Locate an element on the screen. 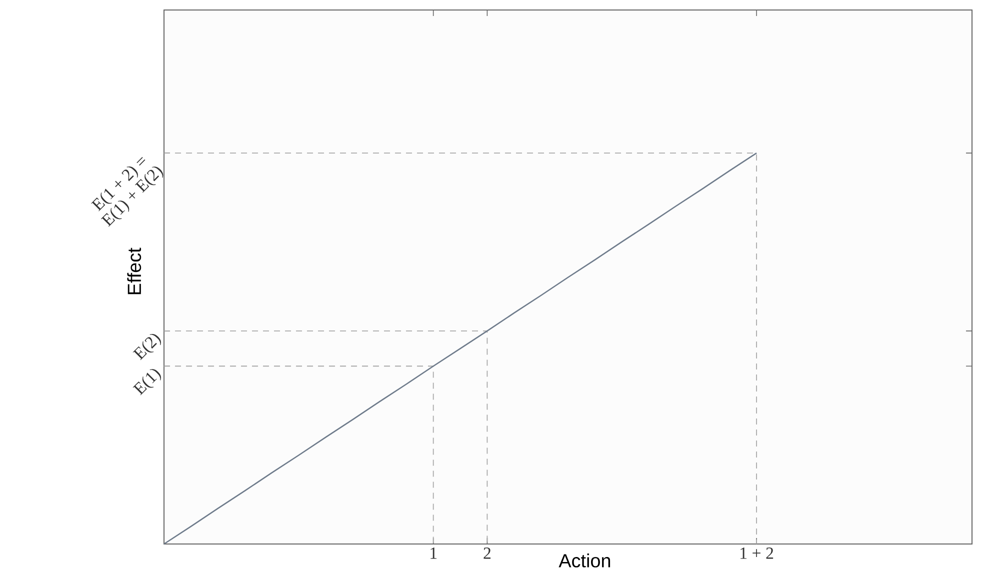  x-tick-label: 1 + 2 is located at coordinates (757, 553).